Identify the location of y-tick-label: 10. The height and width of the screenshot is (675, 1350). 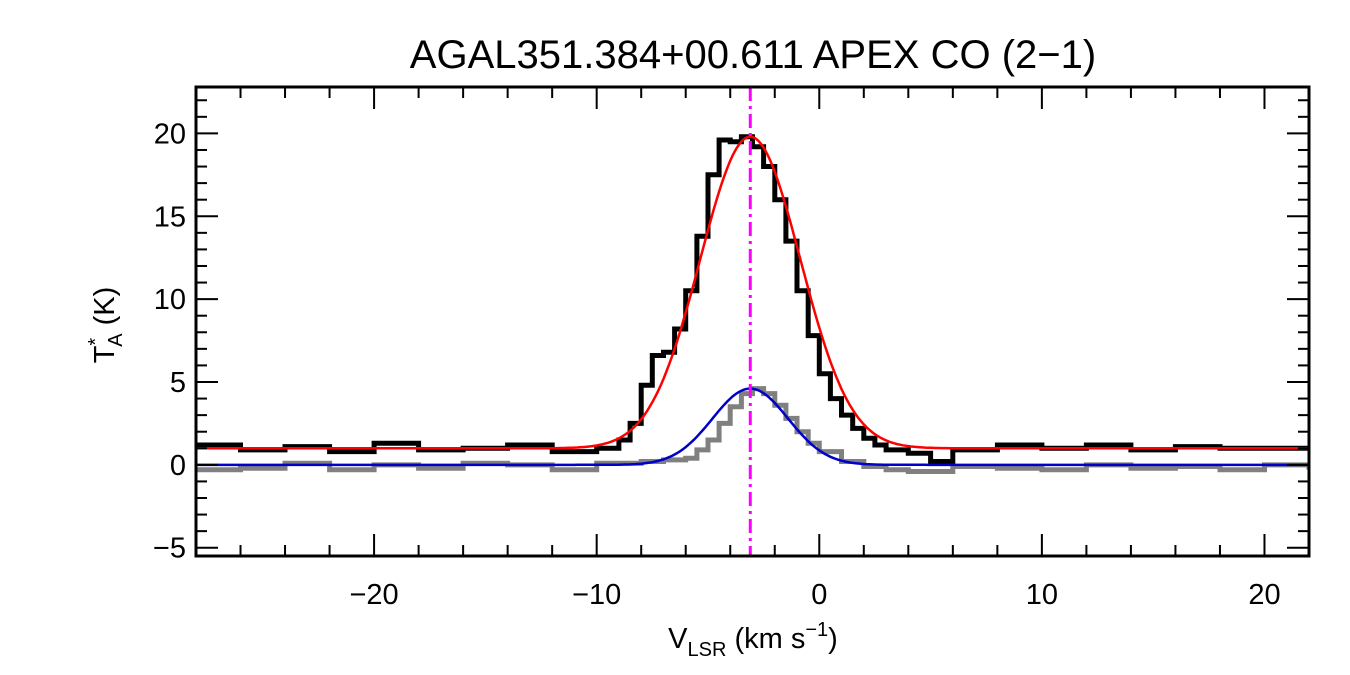
(170, 300).